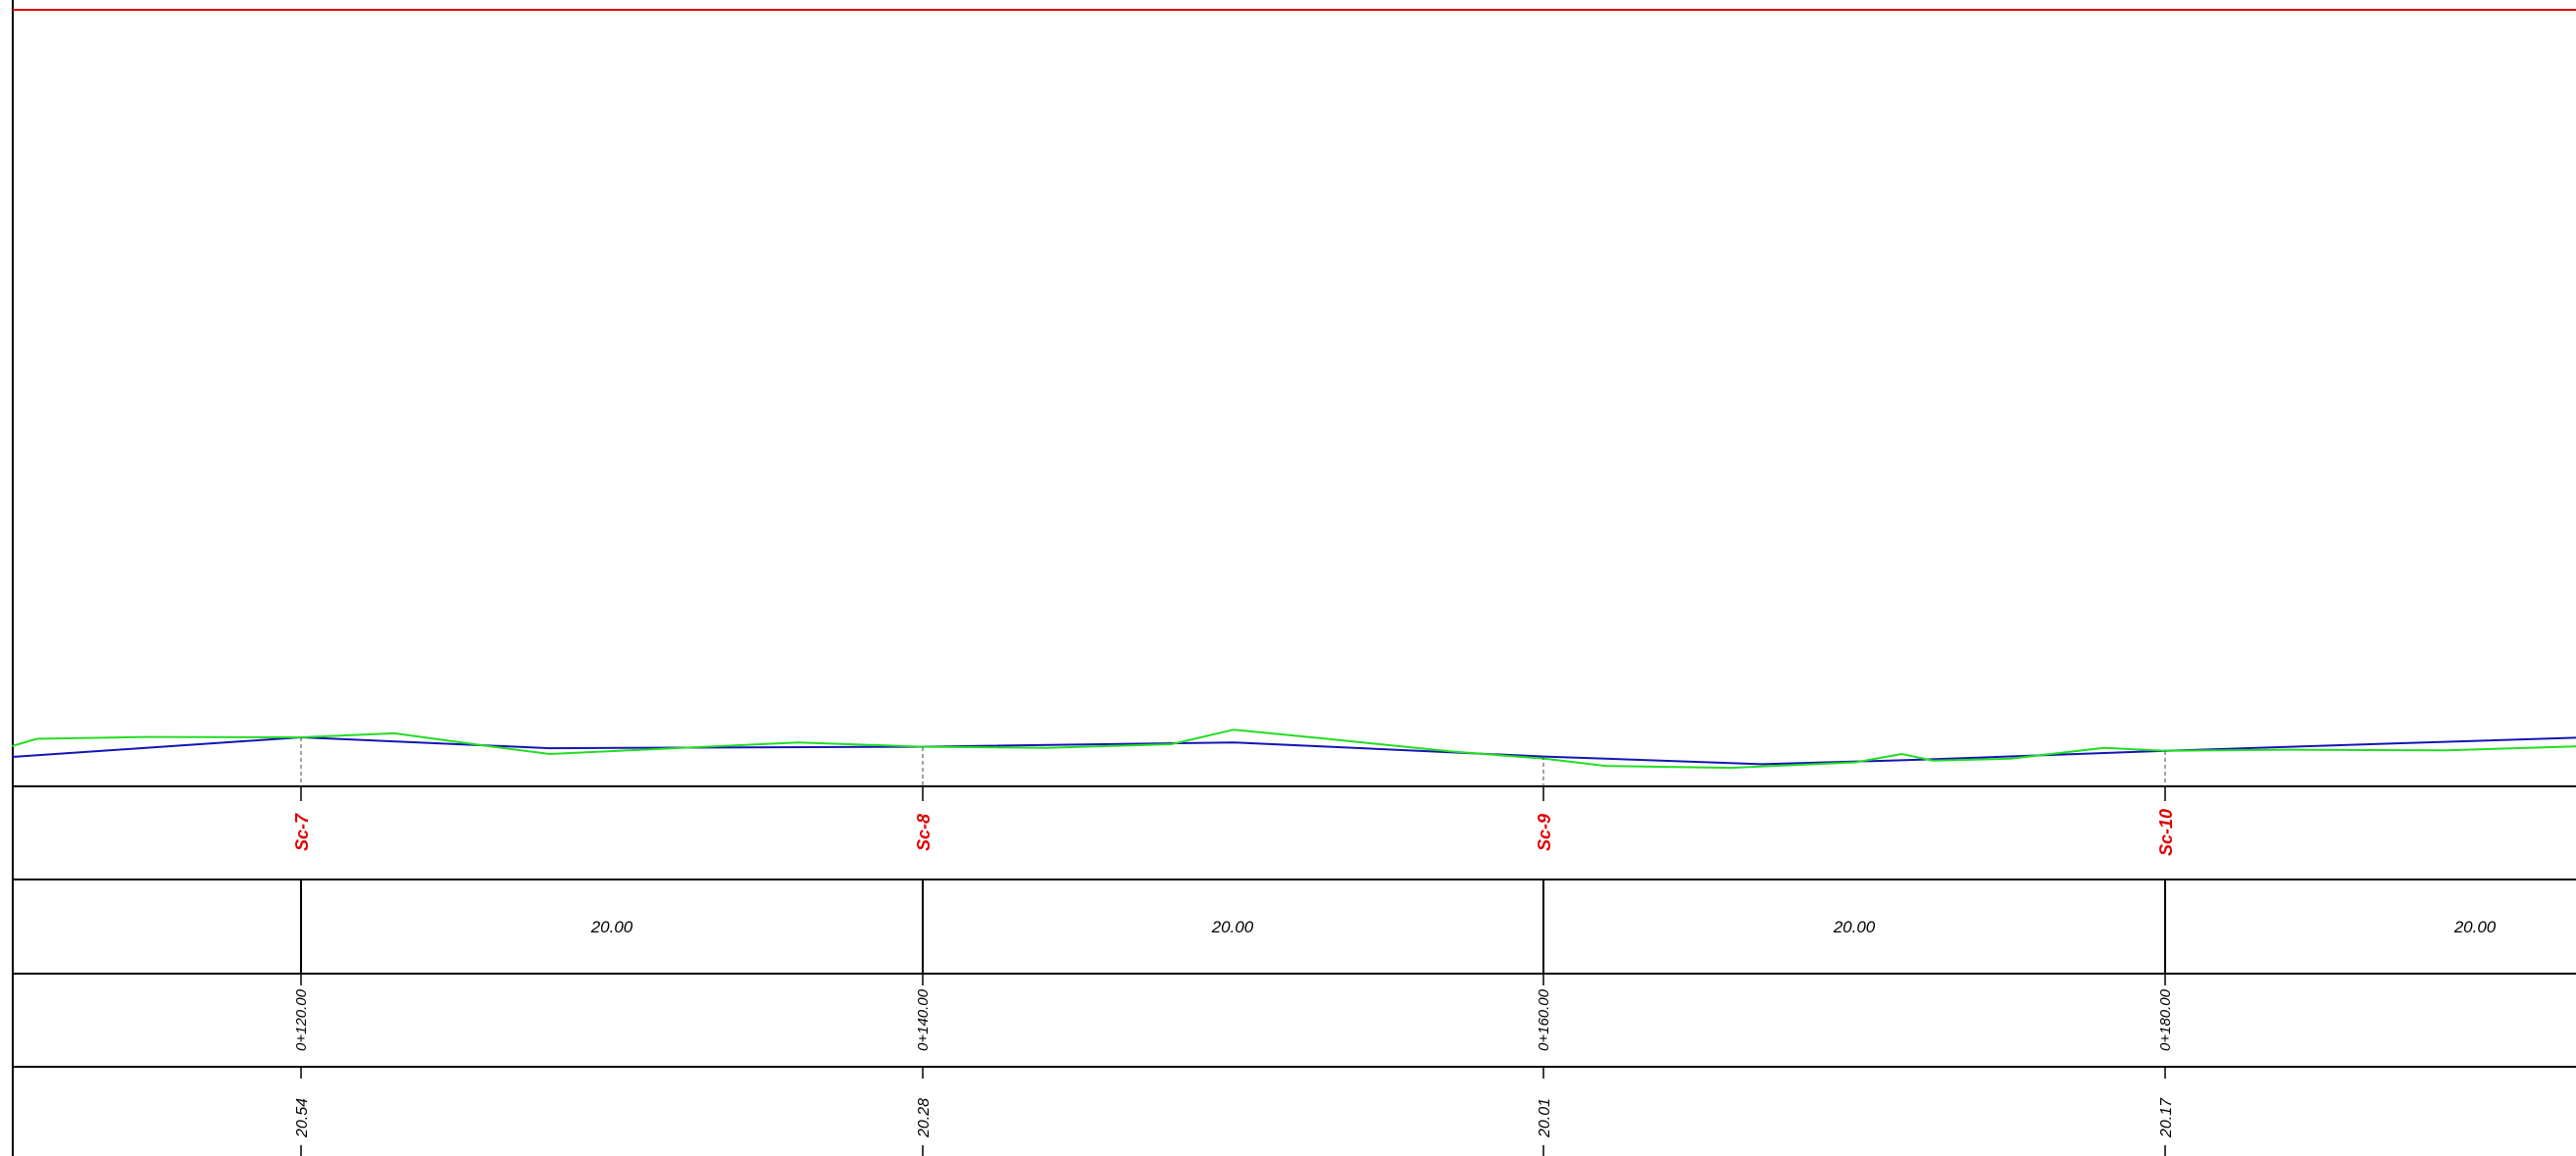 The height and width of the screenshot is (1156, 2576). Describe the element at coordinates (2166, 832) in the screenshot. I see `section-label-10: Sc-10` at that location.